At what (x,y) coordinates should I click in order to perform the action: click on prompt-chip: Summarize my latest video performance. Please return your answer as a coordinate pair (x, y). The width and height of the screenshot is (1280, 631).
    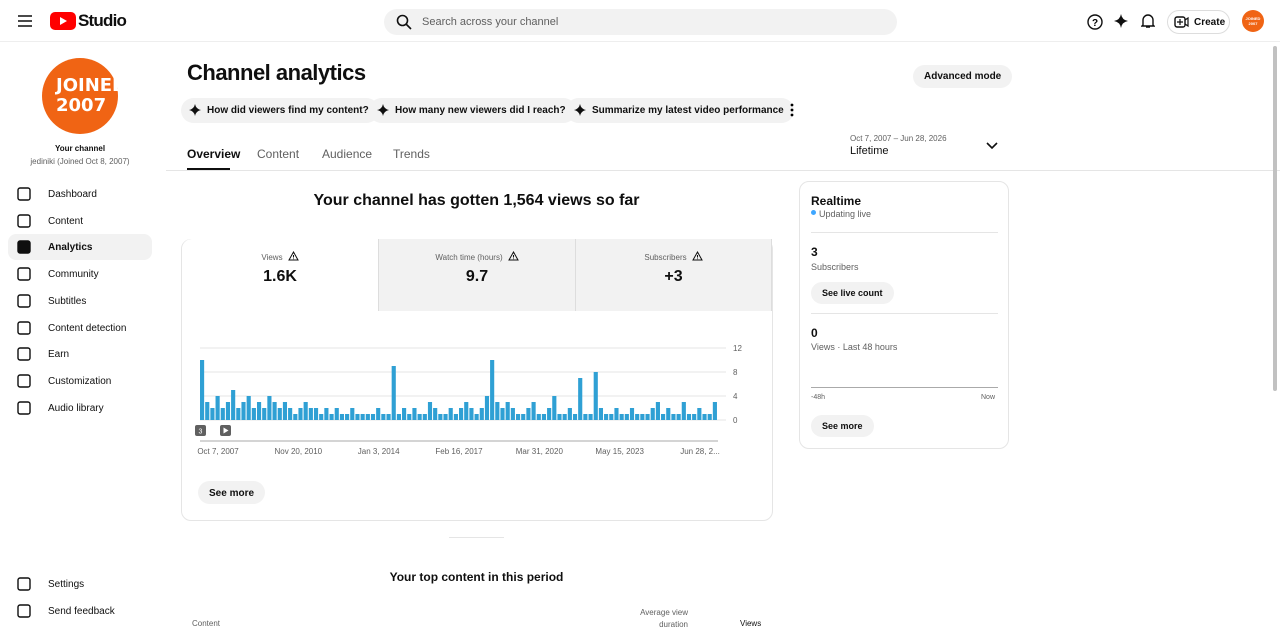
    Looking at the image, I should click on (680, 110).